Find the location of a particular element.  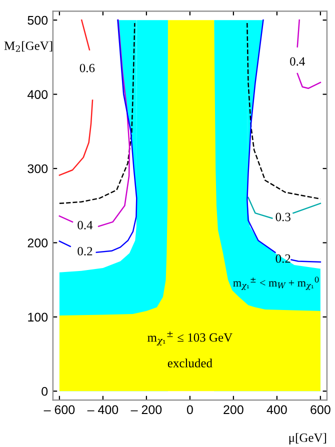

x-tick-label: 400 is located at coordinates (276, 409).